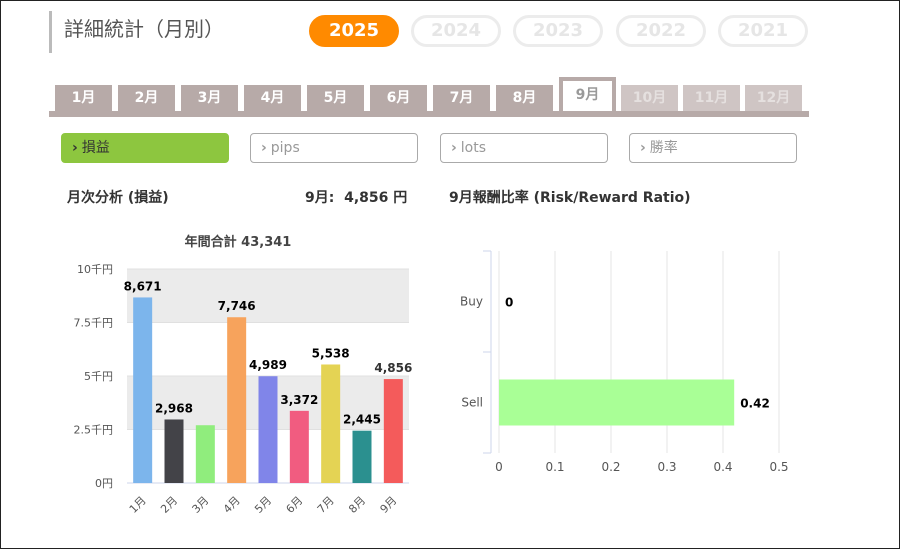 The width and height of the screenshot is (900, 549). Describe the element at coordinates (83, 98) in the screenshot. I see `month-tab-1: 1月` at that location.